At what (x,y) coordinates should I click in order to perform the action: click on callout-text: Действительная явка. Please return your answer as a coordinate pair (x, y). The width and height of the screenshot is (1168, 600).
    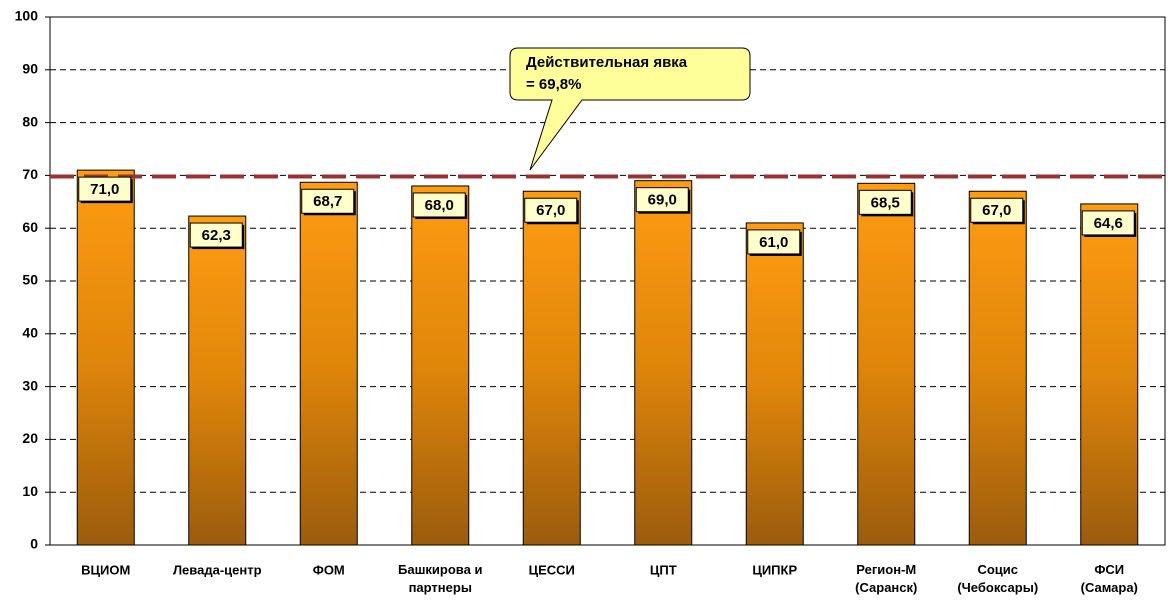
    Looking at the image, I should click on (607, 62).